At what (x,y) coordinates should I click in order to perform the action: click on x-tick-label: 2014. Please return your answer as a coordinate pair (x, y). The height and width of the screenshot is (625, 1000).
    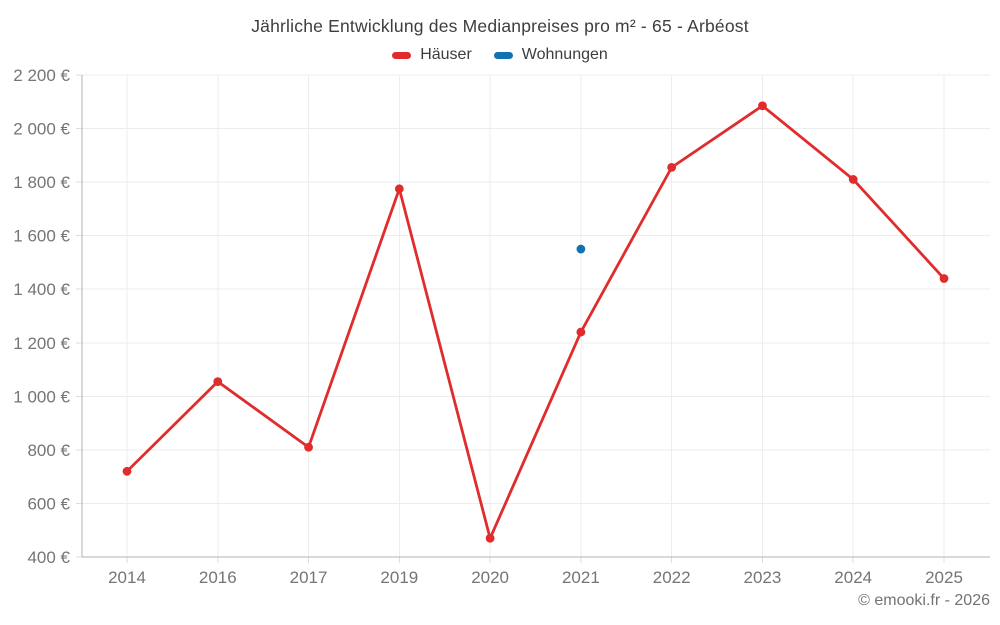
    Looking at the image, I should click on (127, 577).